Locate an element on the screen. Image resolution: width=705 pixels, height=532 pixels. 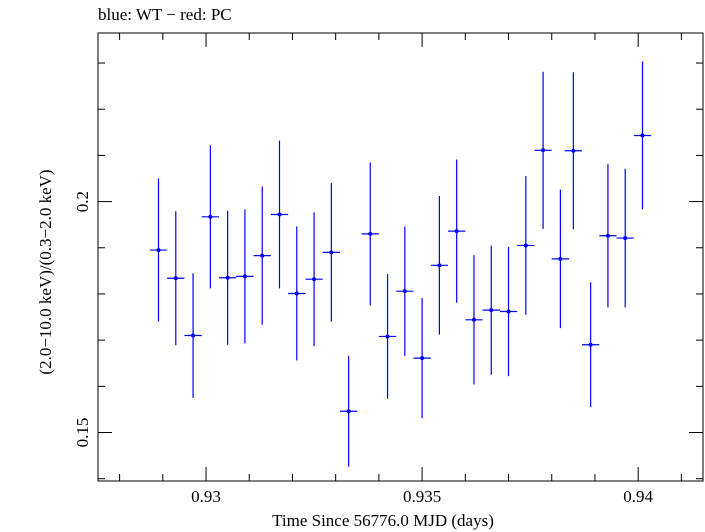
y-axis-label: (2.0−10.0 keV)/(0.3−2.0 keV) is located at coordinates (45, 271).